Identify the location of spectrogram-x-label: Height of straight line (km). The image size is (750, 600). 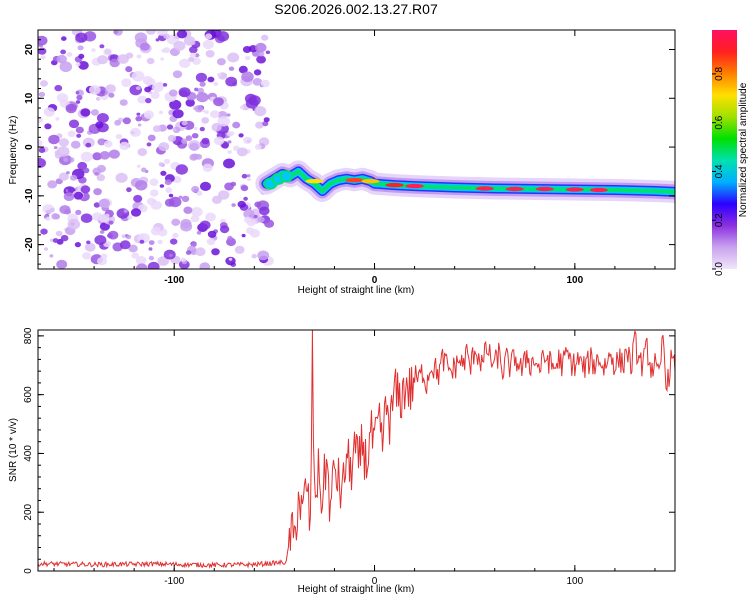
(356, 290).